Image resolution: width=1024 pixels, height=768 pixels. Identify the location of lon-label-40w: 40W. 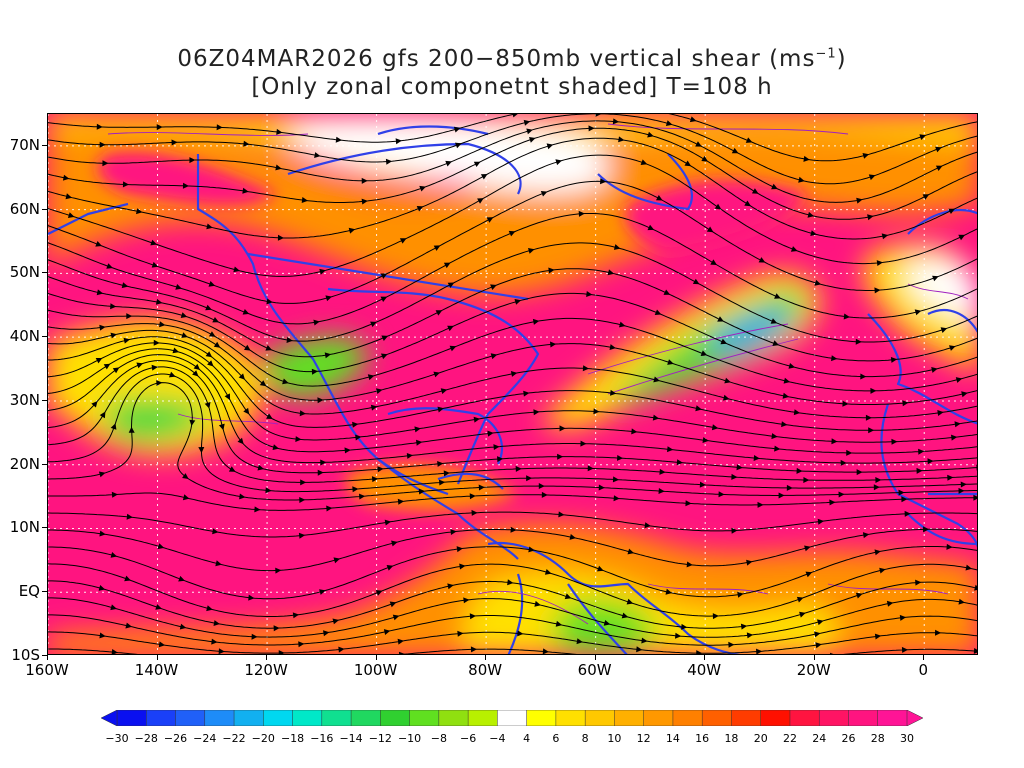
(704, 670).